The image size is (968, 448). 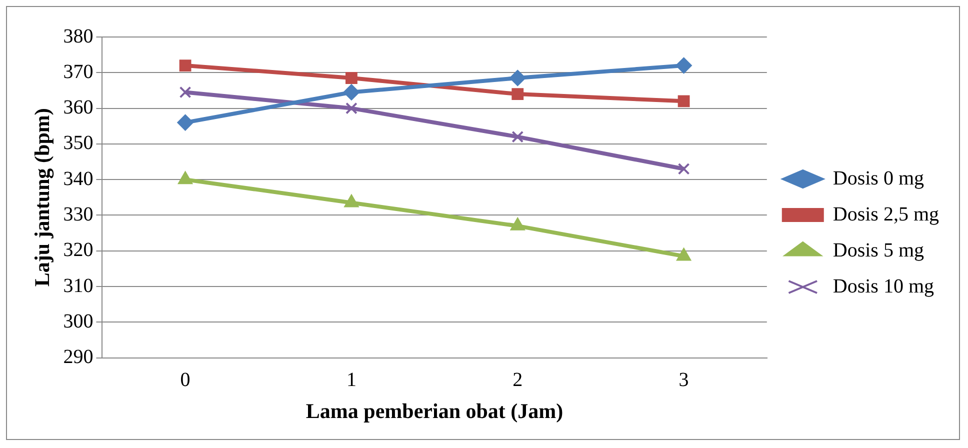 I want to click on legend-label: Dosis 5 mg, so click(x=878, y=250).